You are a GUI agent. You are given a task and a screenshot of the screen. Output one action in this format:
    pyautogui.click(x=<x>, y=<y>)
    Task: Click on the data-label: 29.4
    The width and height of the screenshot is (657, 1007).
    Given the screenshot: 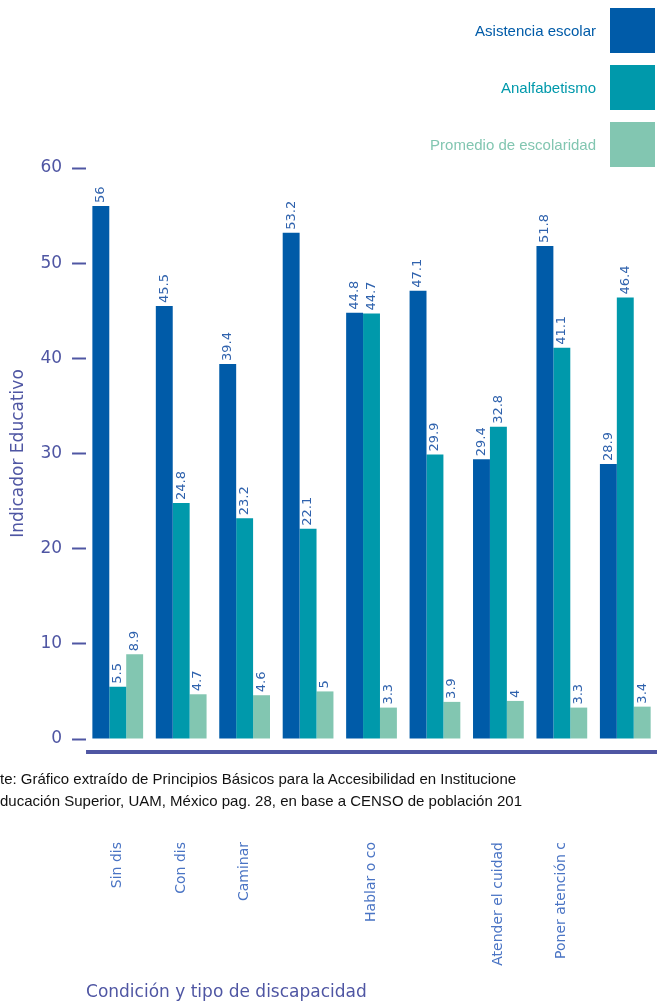 What is the action you would take?
    pyautogui.click(x=480, y=442)
    